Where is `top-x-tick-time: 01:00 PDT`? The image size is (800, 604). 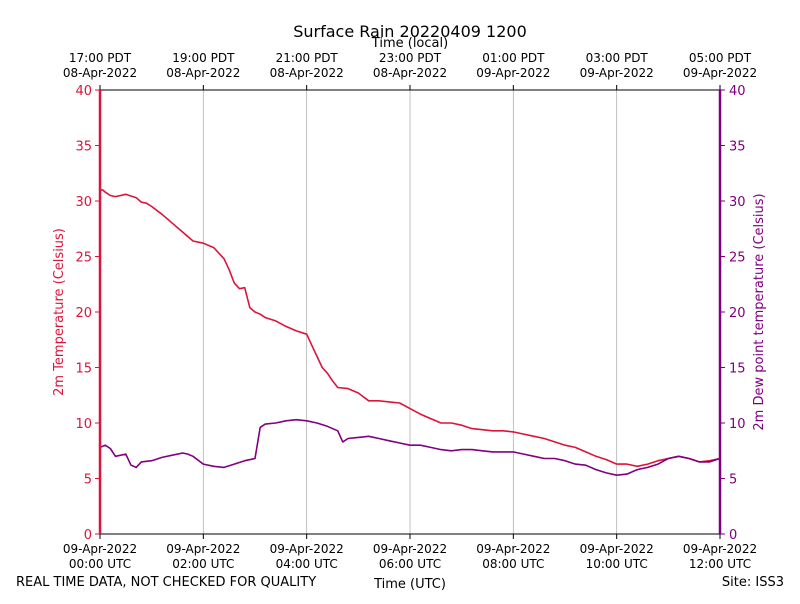
top-x-tick-time: 01:00 PDT is located at coordinates (513, 58).